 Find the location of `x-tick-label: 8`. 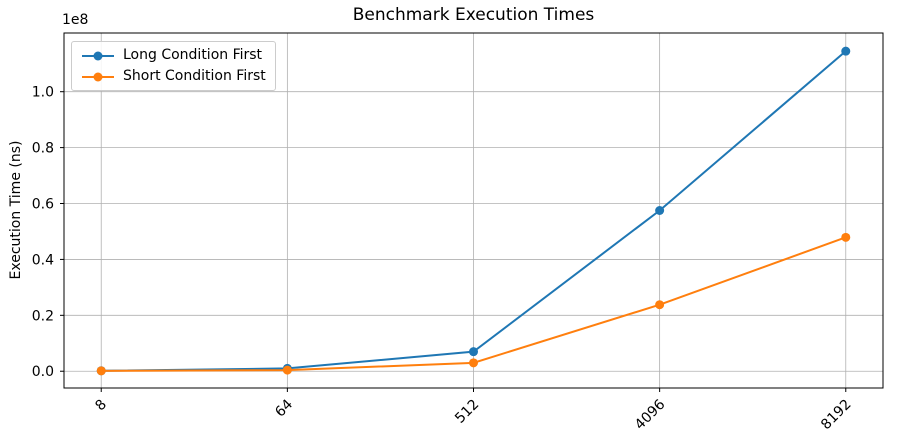

x-tick-label: 8 is located at coordinates (101, 406).